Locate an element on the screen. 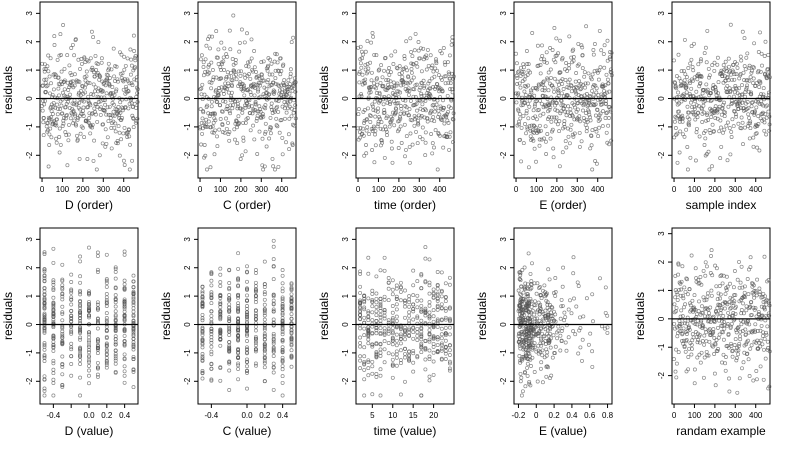 Image resolution: width=800 pixels, height=450 pixels. x-axis-label: C (order) is located at coordinates (247, 205).